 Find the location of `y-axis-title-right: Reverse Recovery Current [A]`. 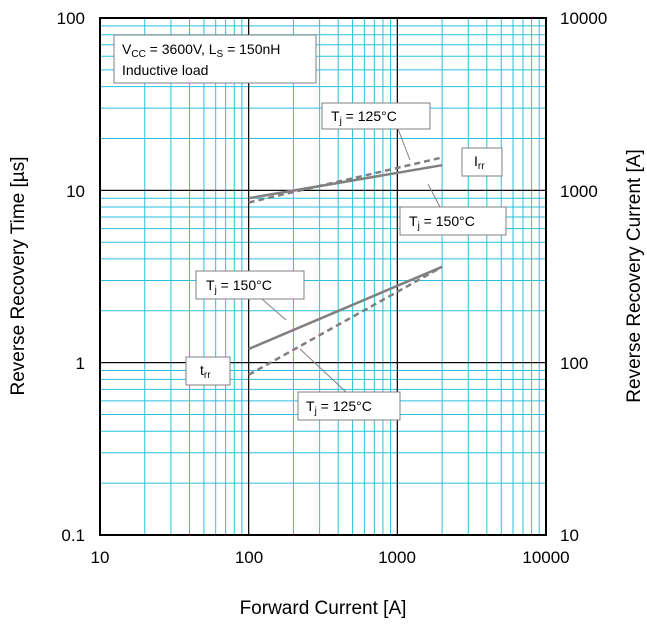

y-axis-title-right: Reverse Recovery Current [A] is located at coordinates (634, 275).